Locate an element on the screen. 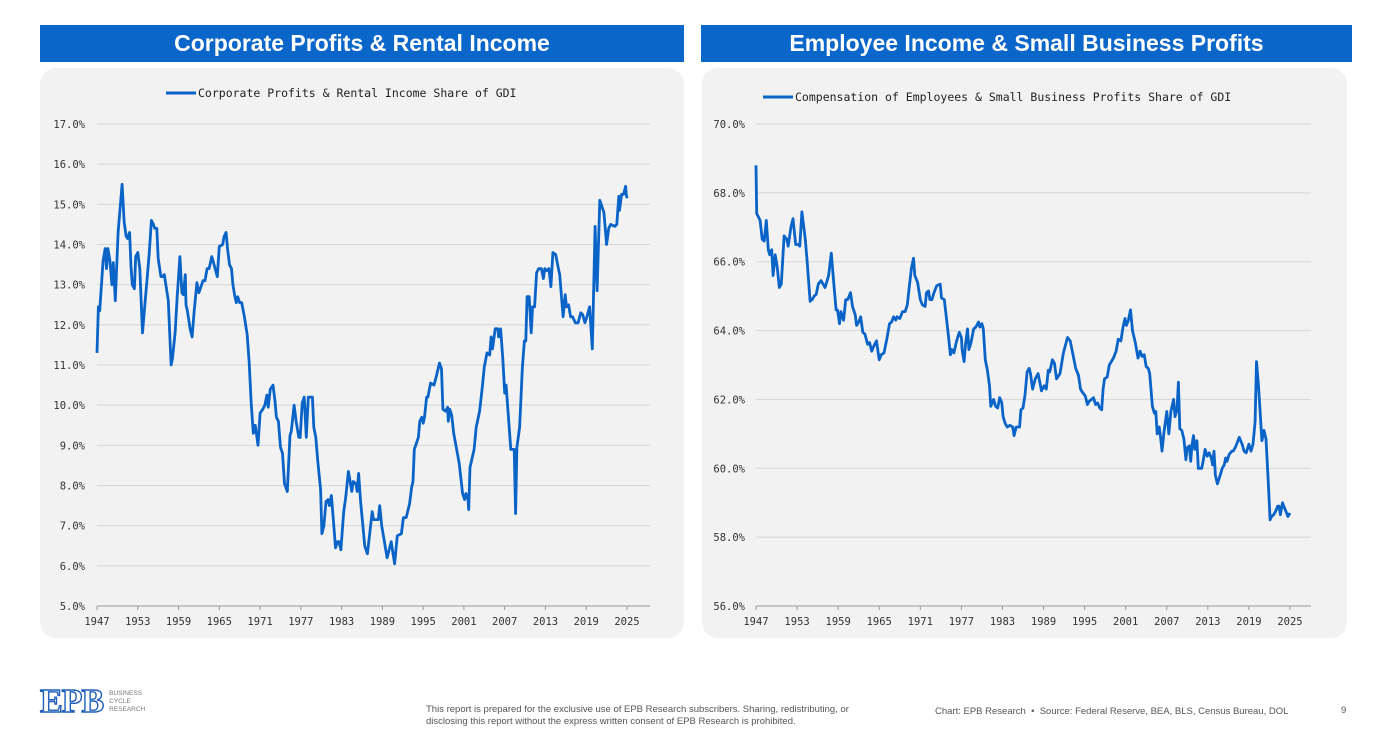 The height and width of the screenshot is (756, 1383). y-tick-label: 56.0% is located at coordinates (729, 607).